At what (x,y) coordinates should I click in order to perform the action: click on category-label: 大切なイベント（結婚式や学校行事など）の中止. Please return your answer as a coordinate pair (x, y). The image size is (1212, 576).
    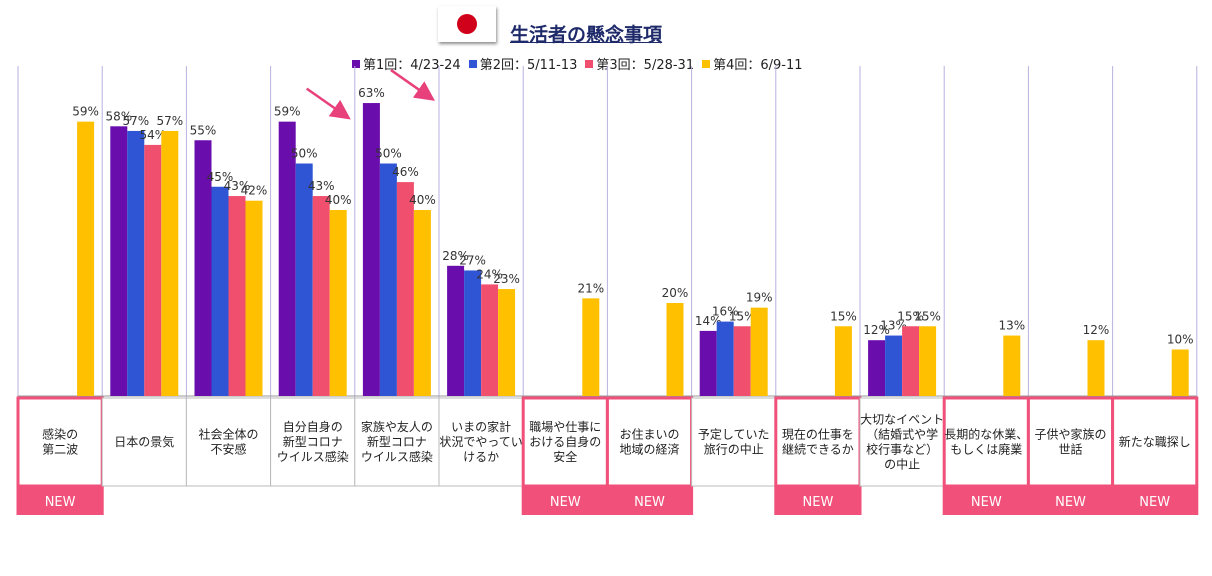
    Looking at the image, I should click on (902, 442).